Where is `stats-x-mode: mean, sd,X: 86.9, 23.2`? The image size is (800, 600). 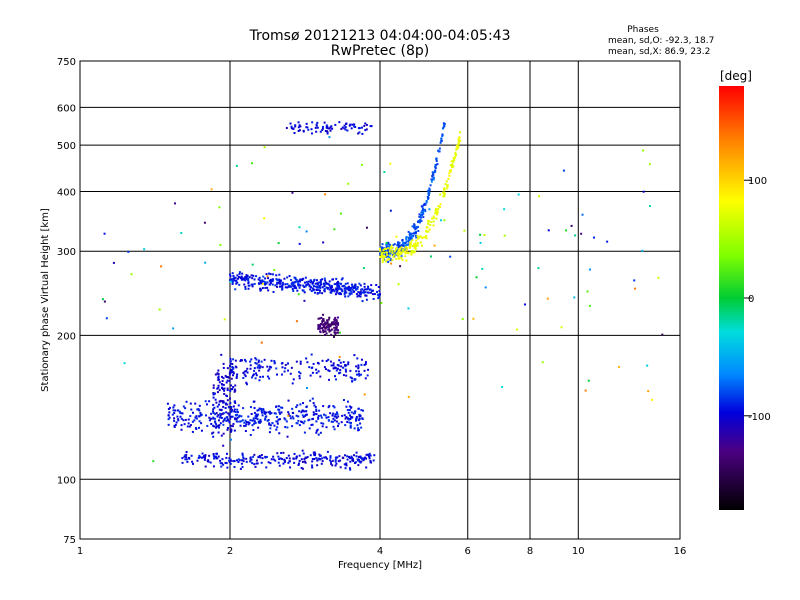
stats-x-mode: mean, sd,X: 86.9, 23.2 is located at coordinates (659, 52).